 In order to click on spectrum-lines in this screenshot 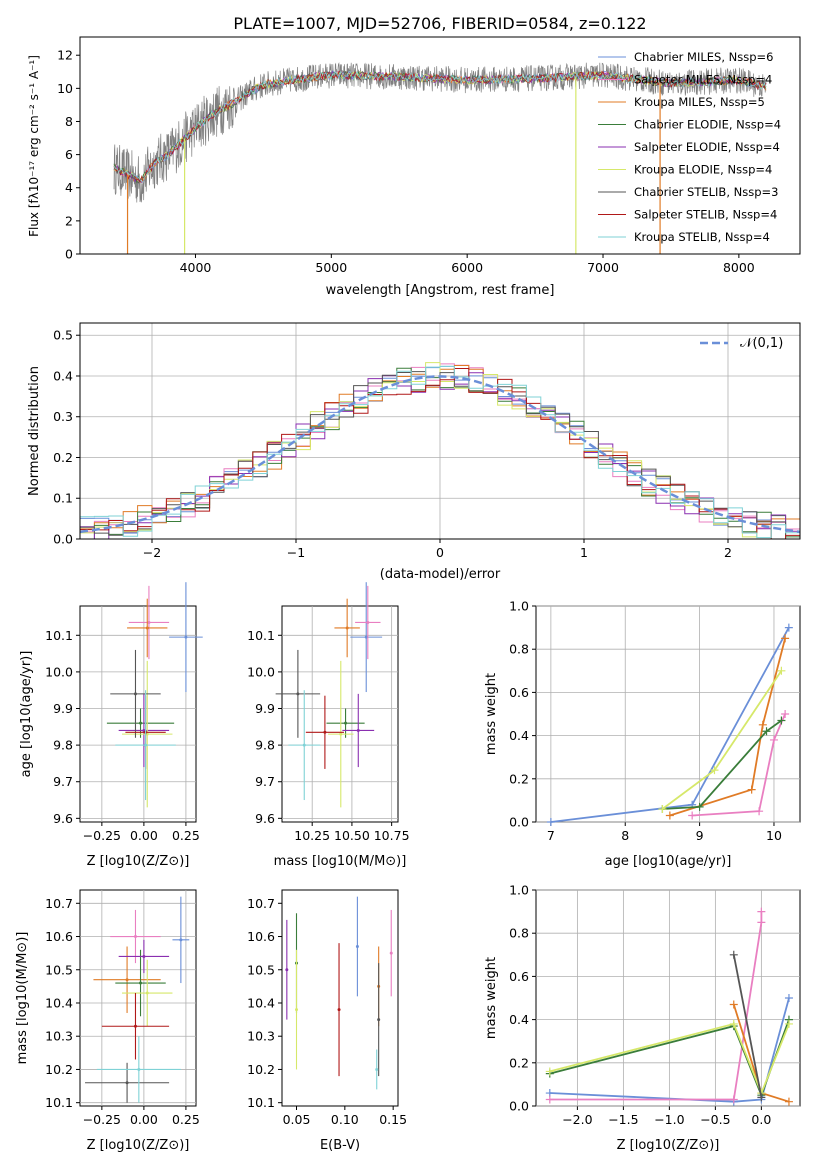, I will do `click(440, 158)`.